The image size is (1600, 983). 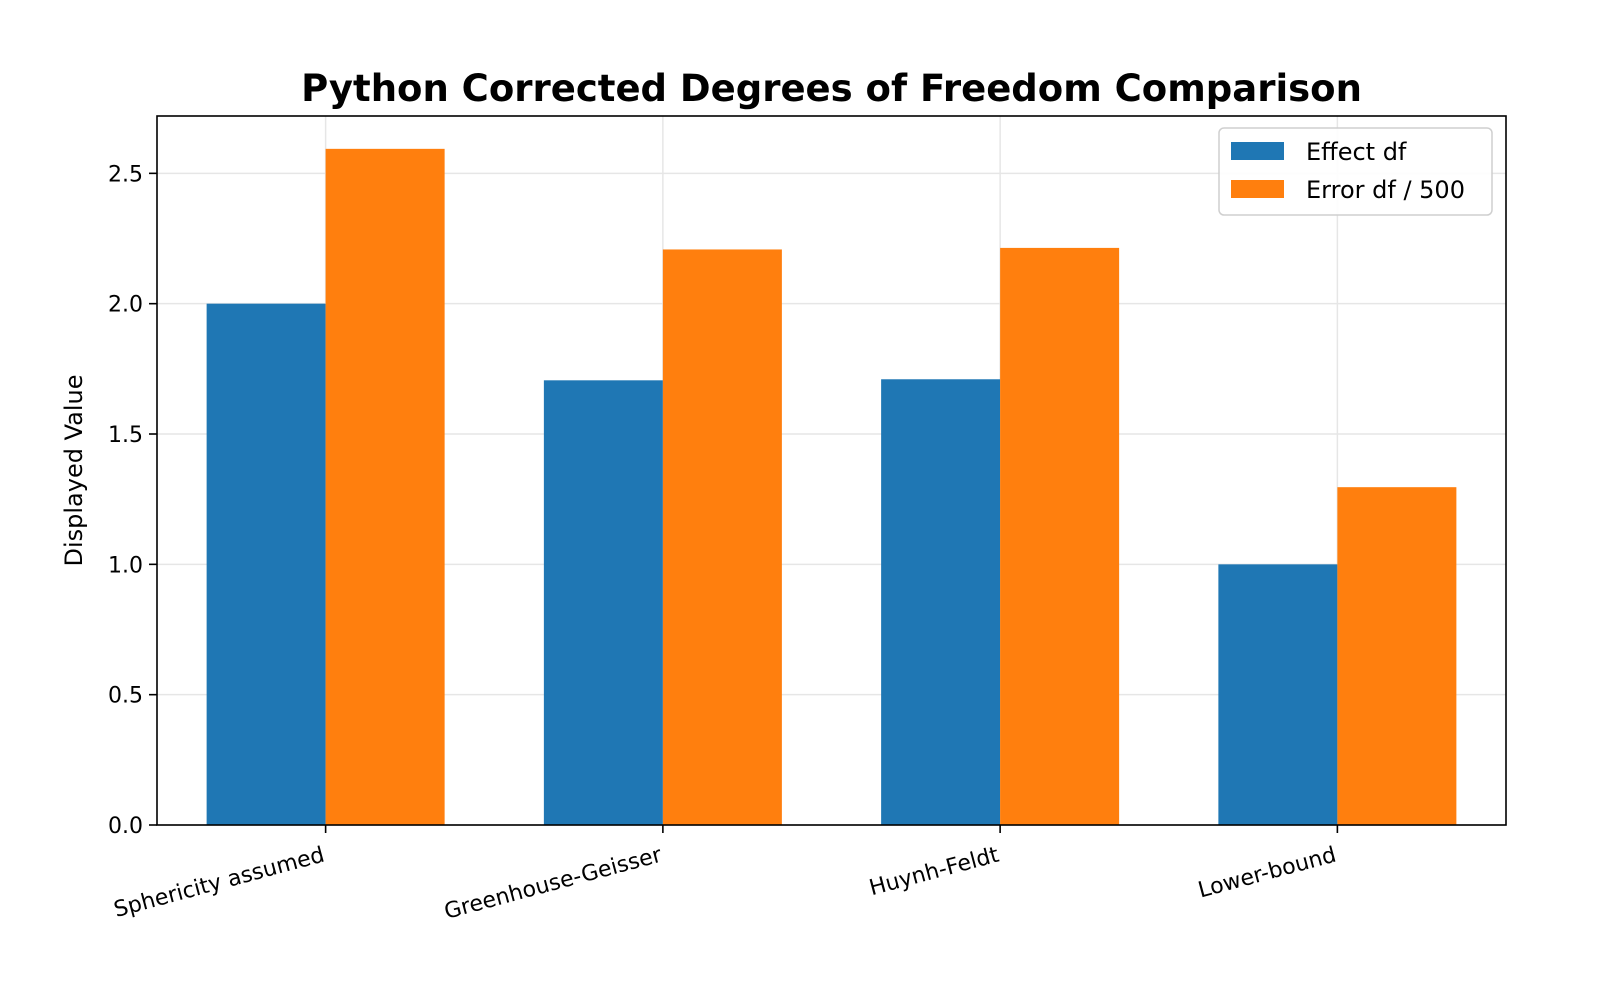 I want to click on bar-error-df-500-greenhouse-geisser, so click(x=722, y=537).